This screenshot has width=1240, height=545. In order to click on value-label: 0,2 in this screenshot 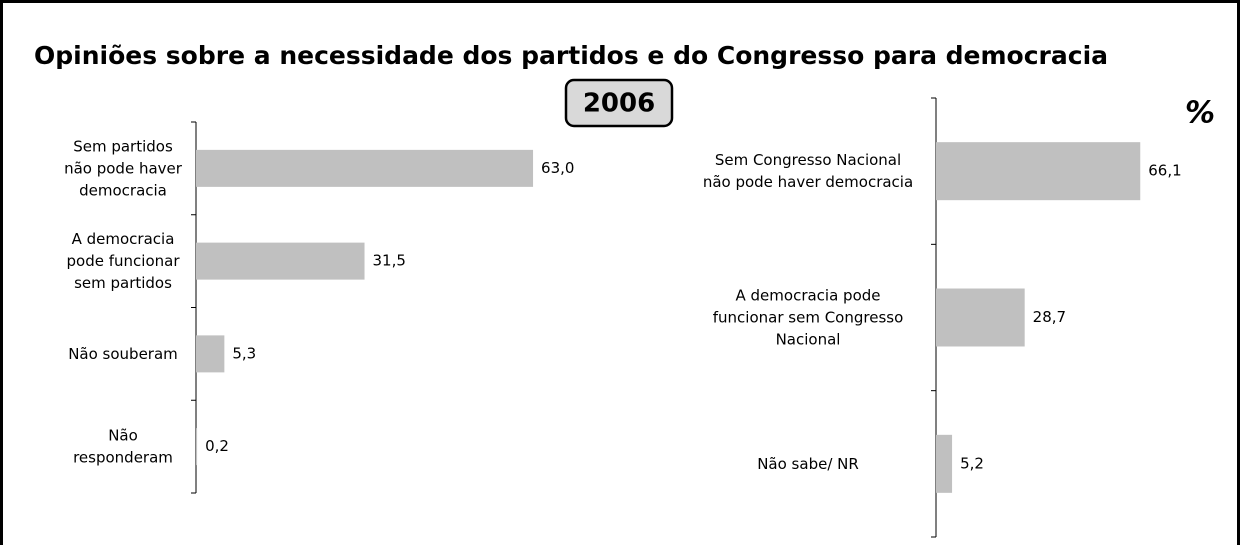, I will do `click(217, 446)`.